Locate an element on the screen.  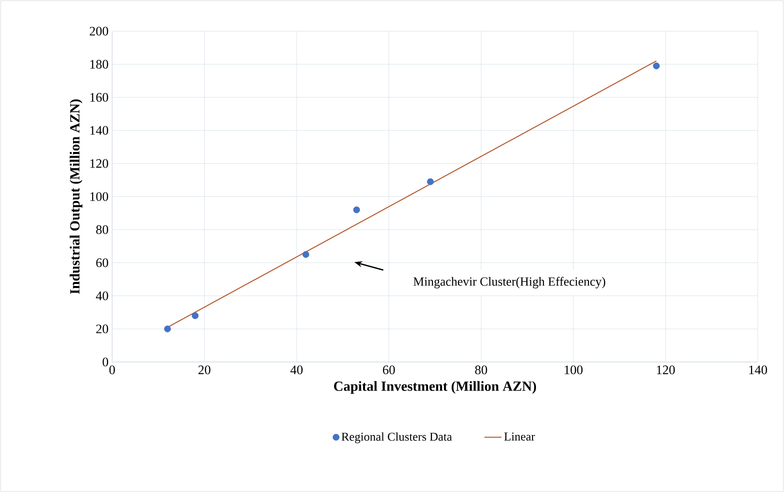
y-tick-label: 200 is located at coordinates (99, 31).